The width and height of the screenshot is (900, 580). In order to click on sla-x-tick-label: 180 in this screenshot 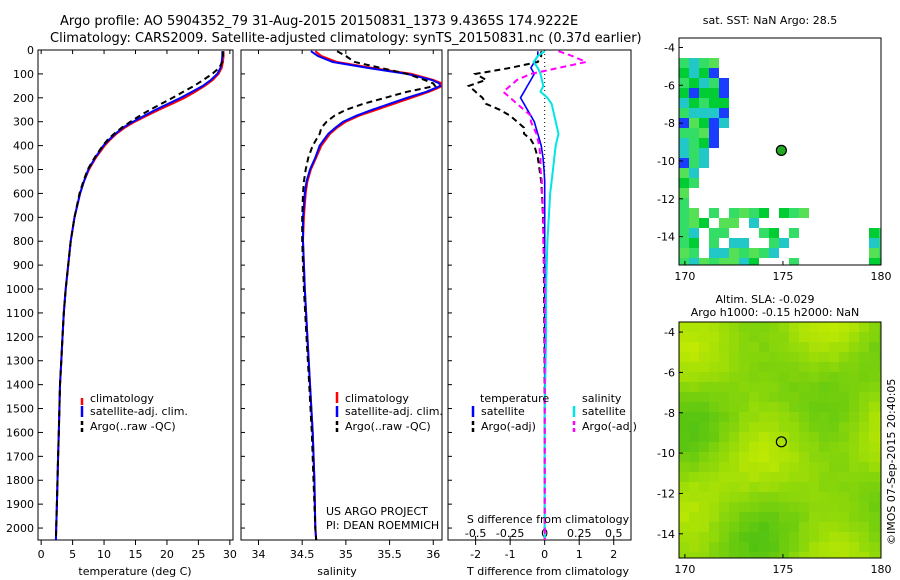, I will do `click(881, 569)`.